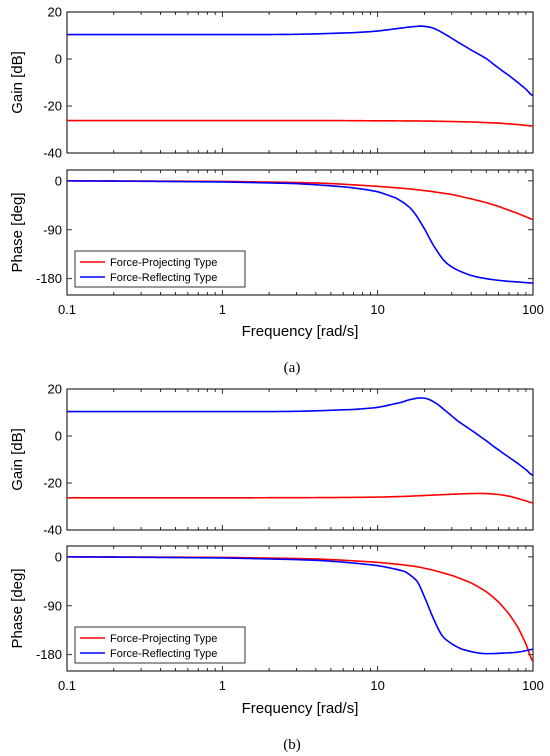  What do you see at coordinates (292, 745) in the screenshot?
I see `figure-caption: (b)` at bounding box center [292, 745].